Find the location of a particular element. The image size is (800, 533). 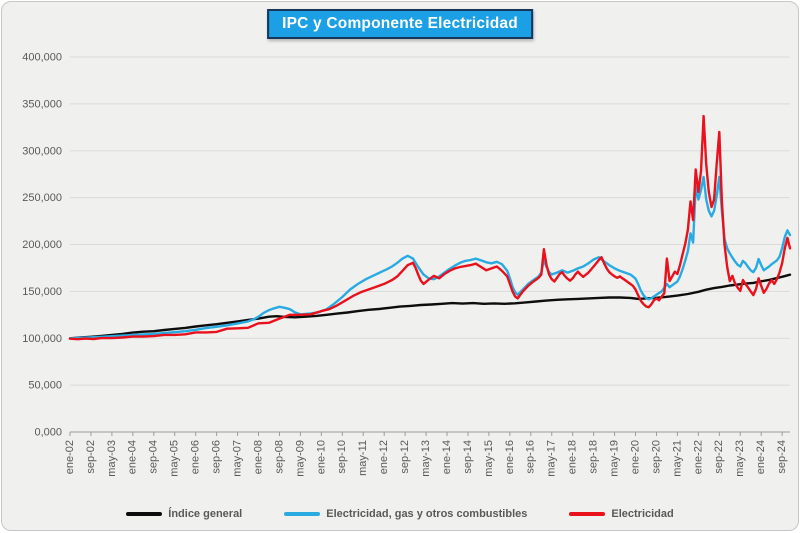

x-axis-tick-label: ene-02 is located at coordinates (70, 457).